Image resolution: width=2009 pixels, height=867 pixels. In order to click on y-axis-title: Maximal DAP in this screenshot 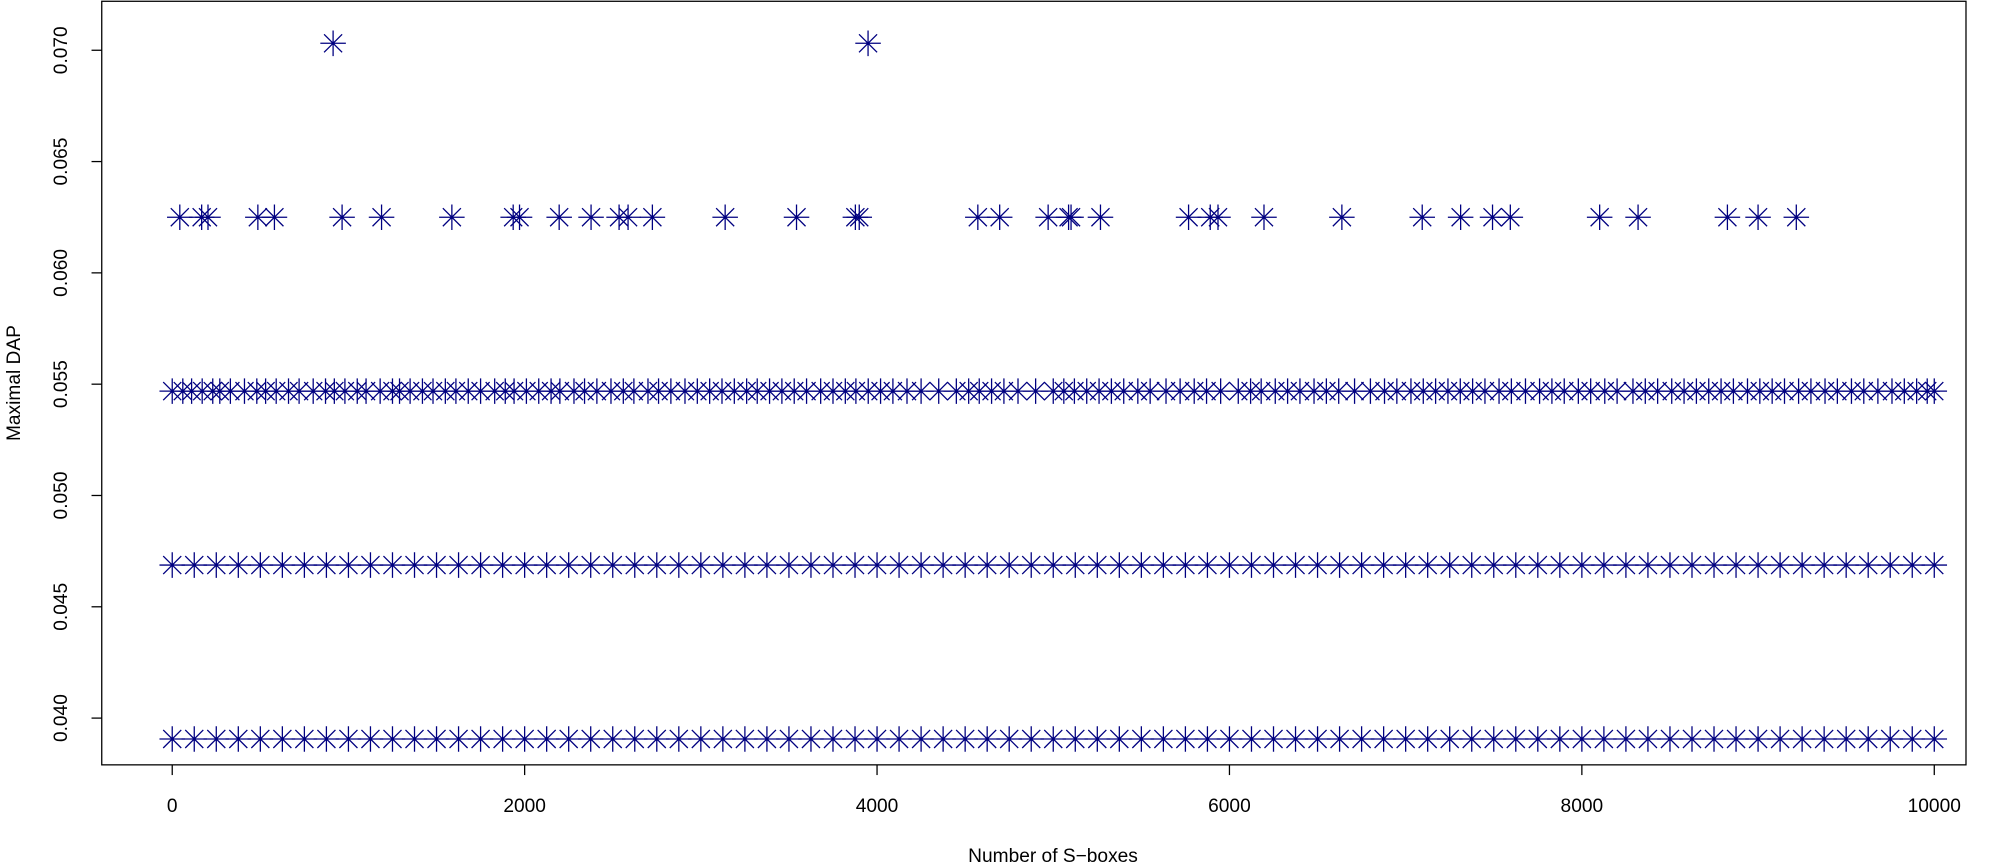, I will do `click(14, 383)`.